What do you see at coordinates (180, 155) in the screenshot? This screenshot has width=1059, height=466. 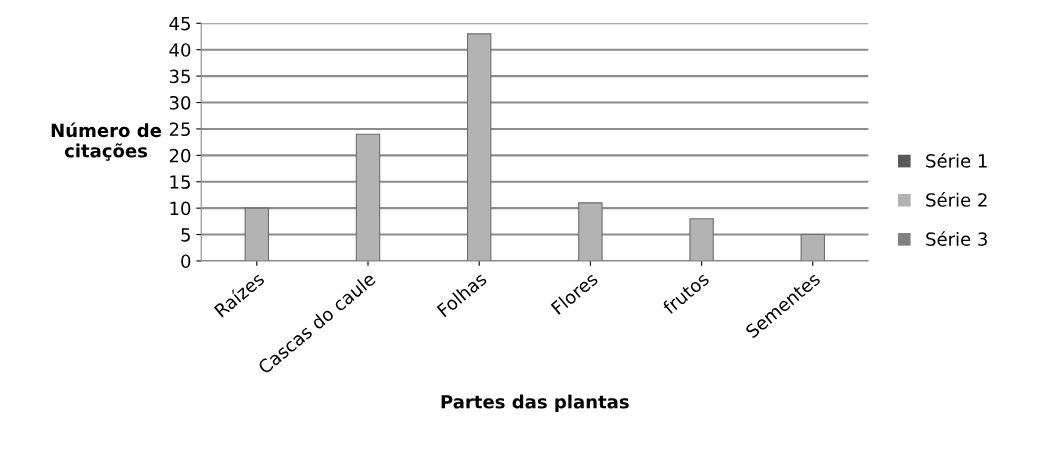 I see `y-tick-label: 20` at bounding box center [180, 155].